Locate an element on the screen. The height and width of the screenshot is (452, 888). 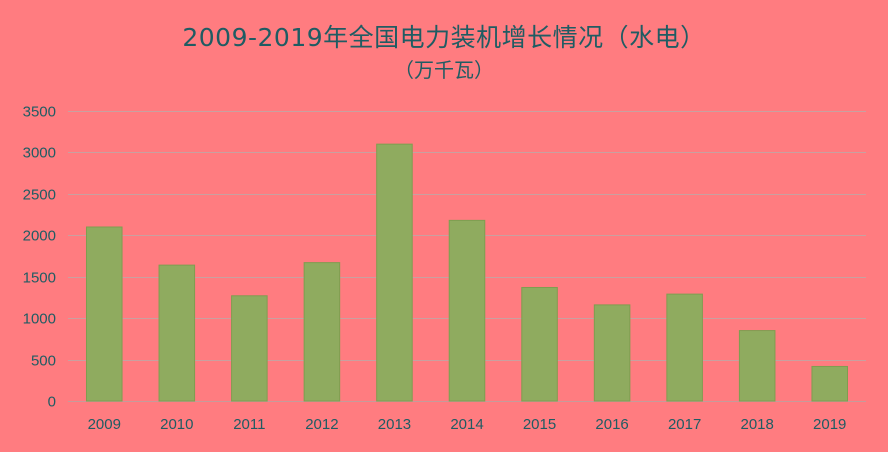
bar-2018 is located at coordinates (757, 366).